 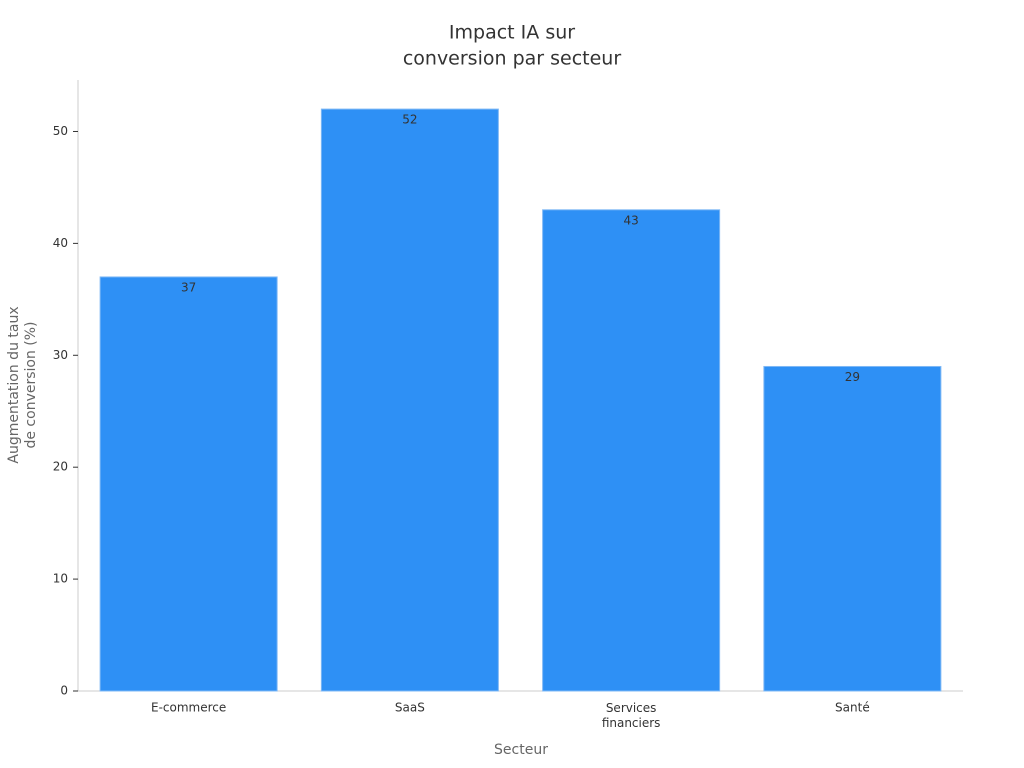 I want to click on y-tick-label: 30, so click(x=60, y=355).